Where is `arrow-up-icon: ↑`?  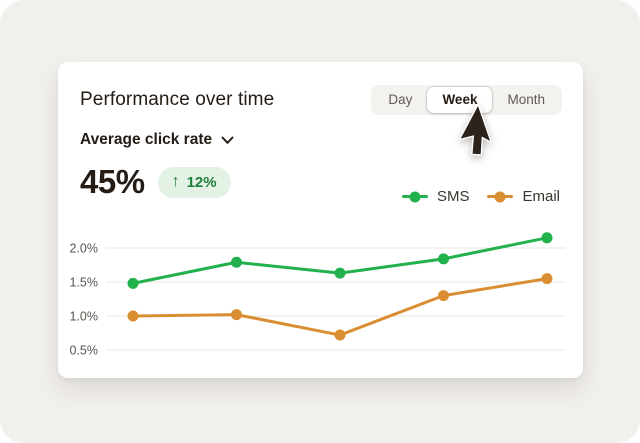
arrow-up-icon: ↑ is located at coordinates (175, 181).